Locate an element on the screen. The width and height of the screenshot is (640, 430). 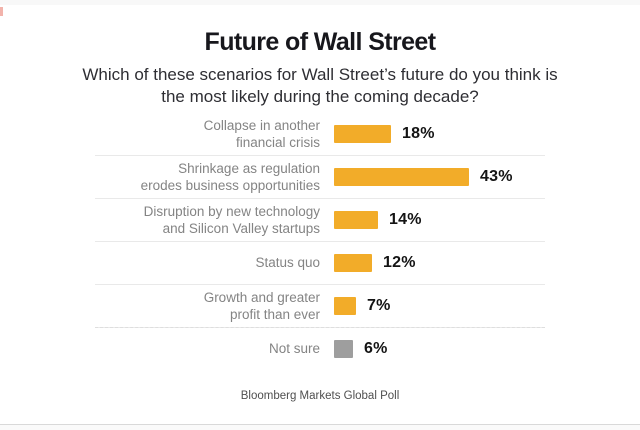
category-label: Collapse in another financial crisis is located at coordinates (261, 133).